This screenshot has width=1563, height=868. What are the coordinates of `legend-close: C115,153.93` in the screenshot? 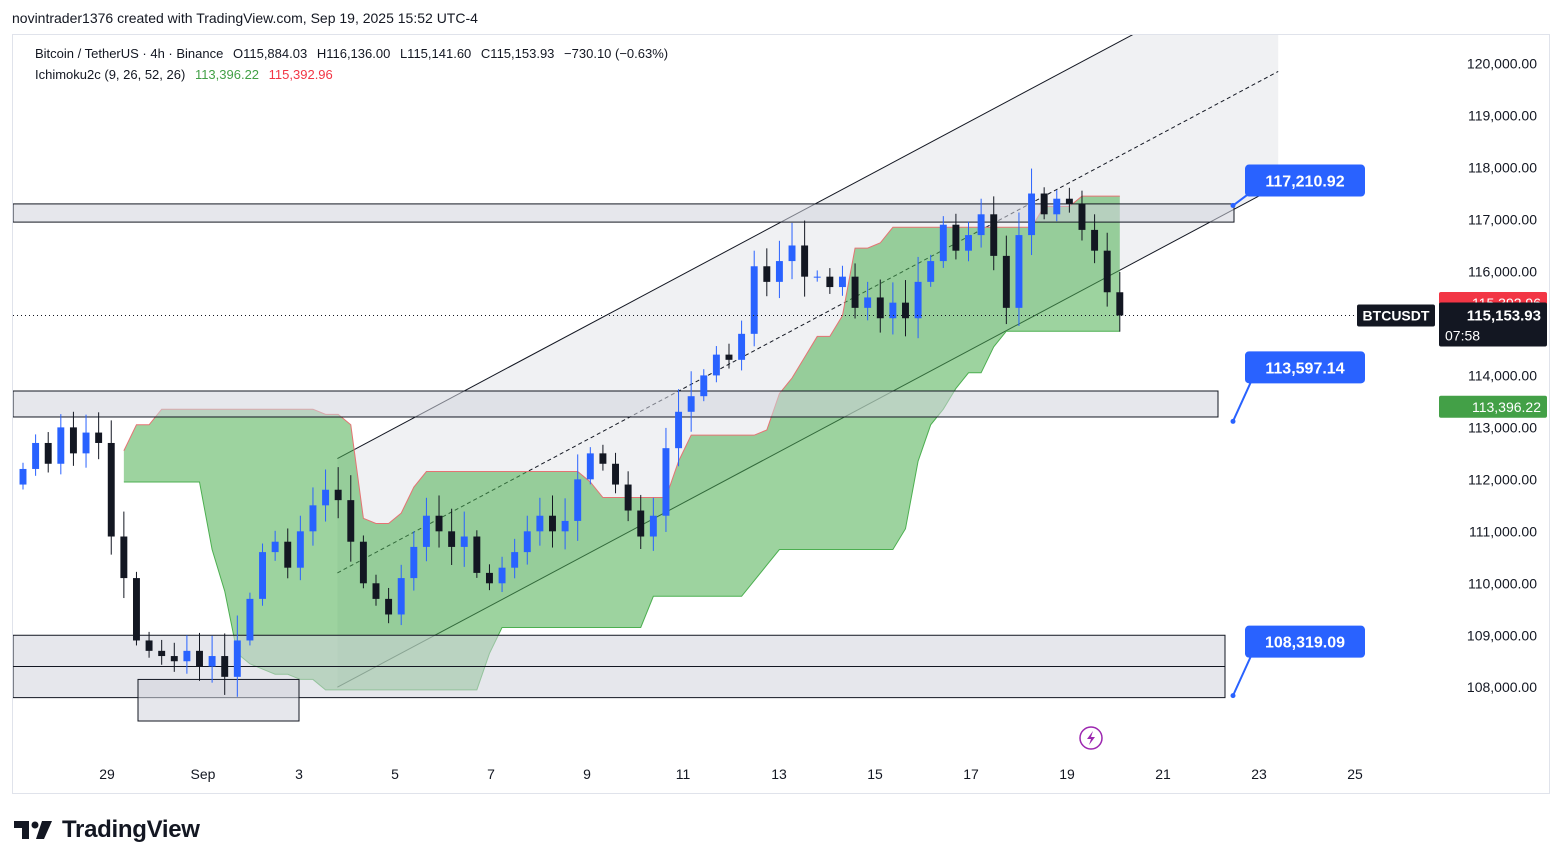 It's located at (517, 53).